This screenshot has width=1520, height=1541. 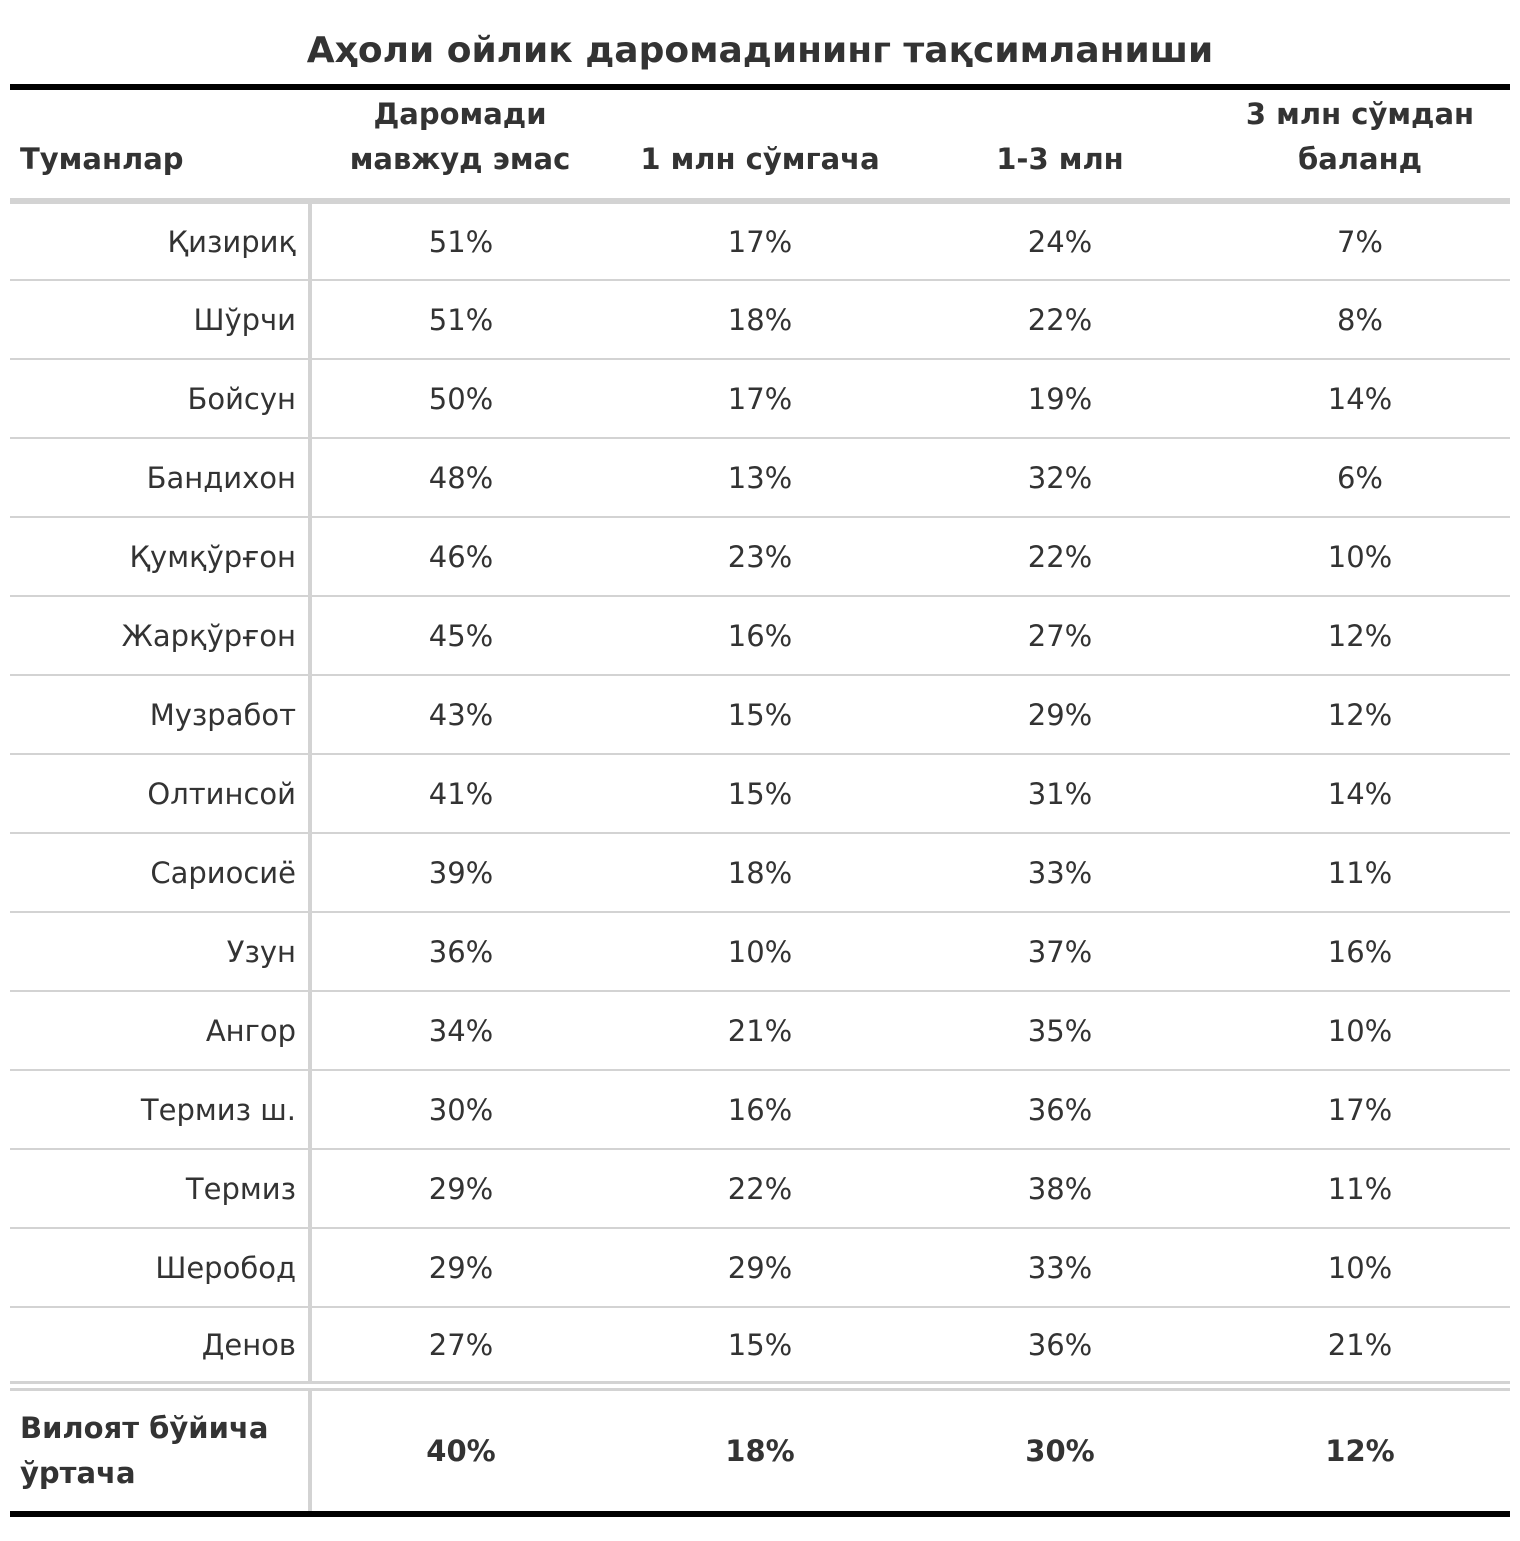 What do you see at coordinates (161, 952) in the screenshot?
I see `district-name: Узун` at bounding box center [161, 952].